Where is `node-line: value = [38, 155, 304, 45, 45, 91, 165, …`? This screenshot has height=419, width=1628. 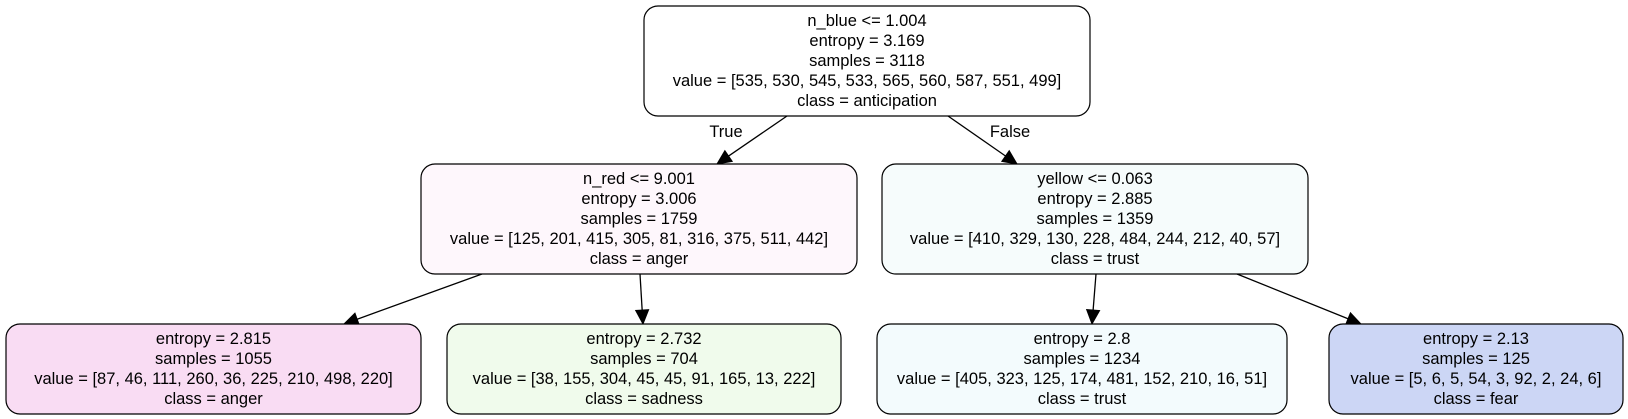 node-line: value = [38, 155, 304, 45, 45, 91, 165, … is located at coordinates (644, 379).